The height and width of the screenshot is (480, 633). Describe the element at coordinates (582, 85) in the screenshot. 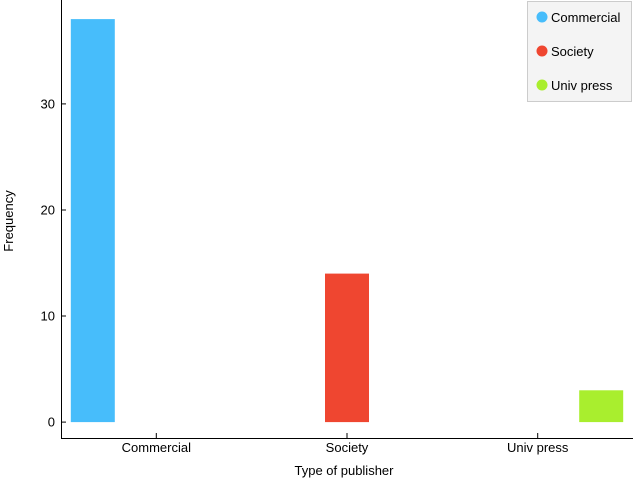

I see `legend-label: Univ press` at that location.